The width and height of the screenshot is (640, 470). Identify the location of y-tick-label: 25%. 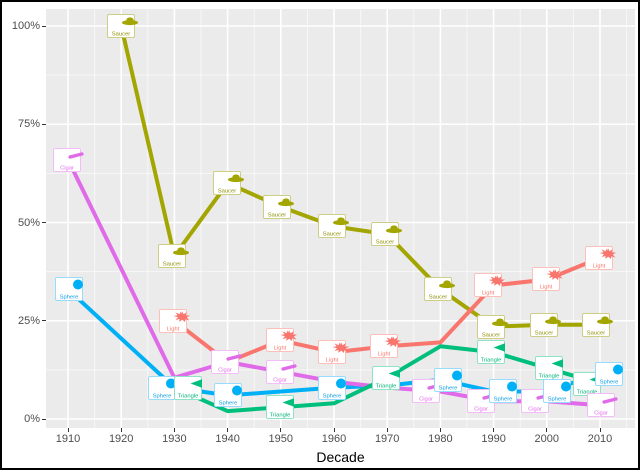
(28, 320).